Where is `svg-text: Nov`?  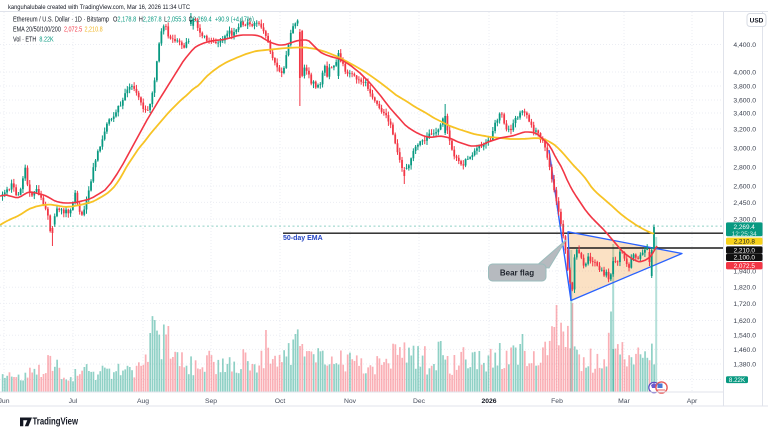 svg-text: Nov is located at coordinates (350, 401).